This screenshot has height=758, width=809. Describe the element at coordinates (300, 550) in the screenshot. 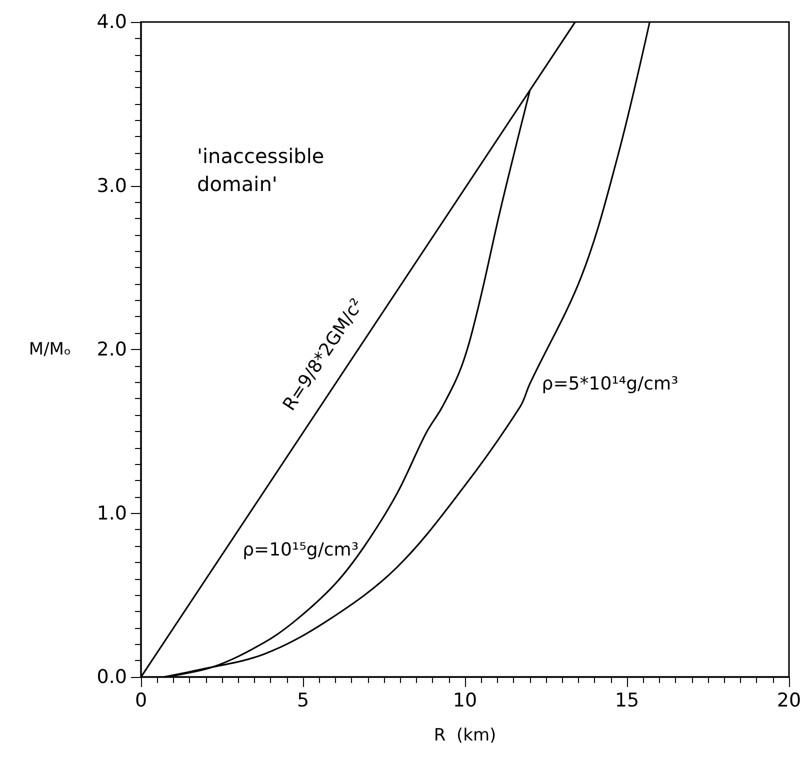

I see `series-label: ρ=10¹⁵g/cm³` at that location.